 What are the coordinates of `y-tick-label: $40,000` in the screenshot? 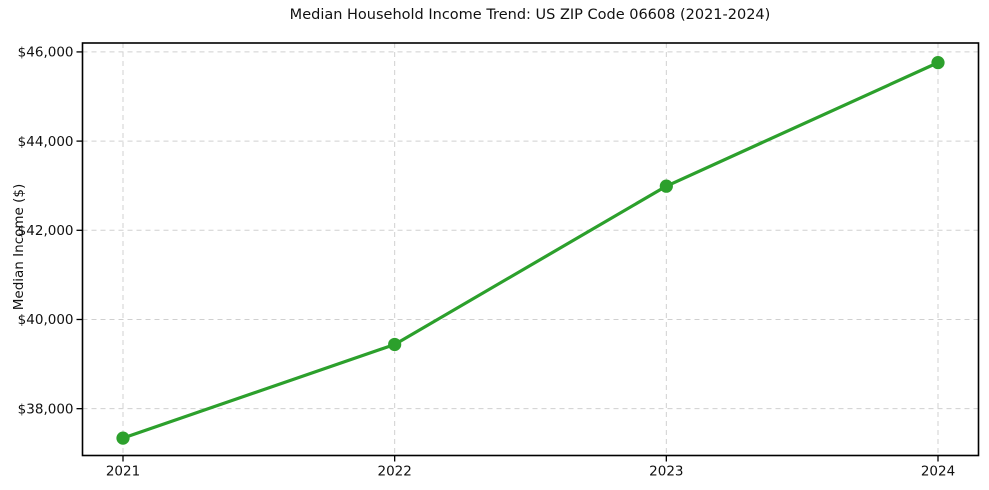 It's located at (46, 320).